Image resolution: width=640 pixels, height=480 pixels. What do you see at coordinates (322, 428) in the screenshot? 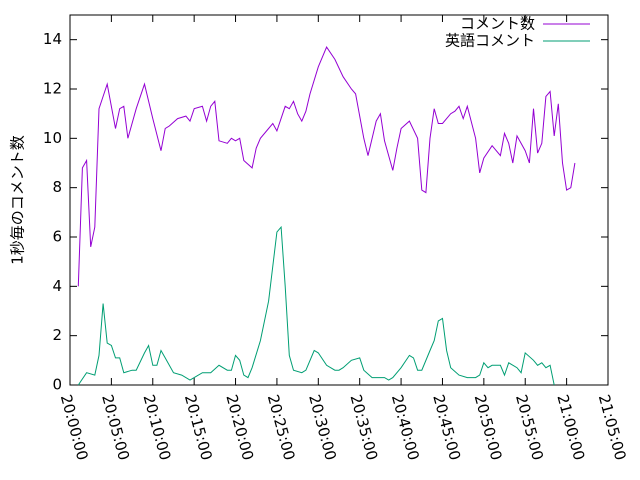
I see `x-tick-label: 20:30:00` at bounding box center [322, 428].